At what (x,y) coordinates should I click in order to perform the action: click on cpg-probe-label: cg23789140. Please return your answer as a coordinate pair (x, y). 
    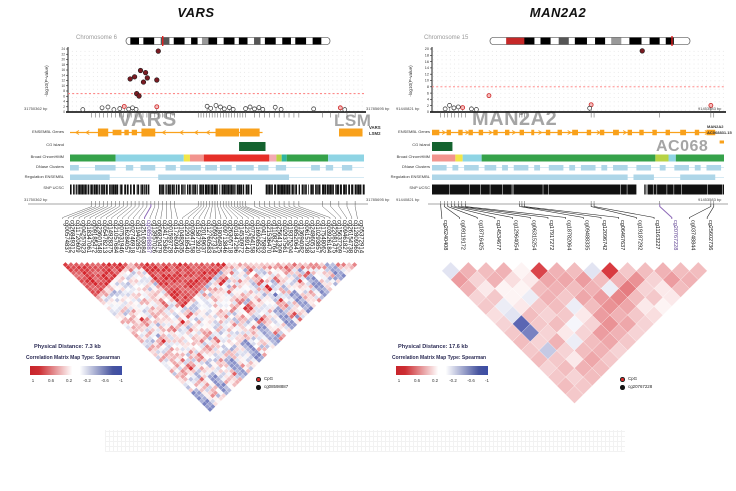
    Looking at the image, I should click on (246, 237).